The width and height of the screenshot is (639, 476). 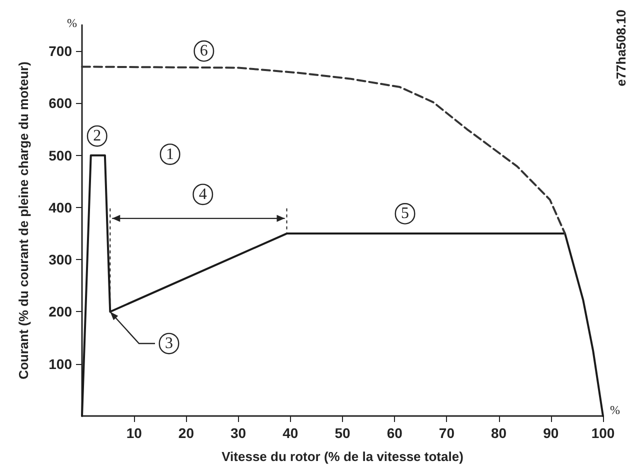 I want to click on x-tick-label: 60, so click(x=394, y=433).